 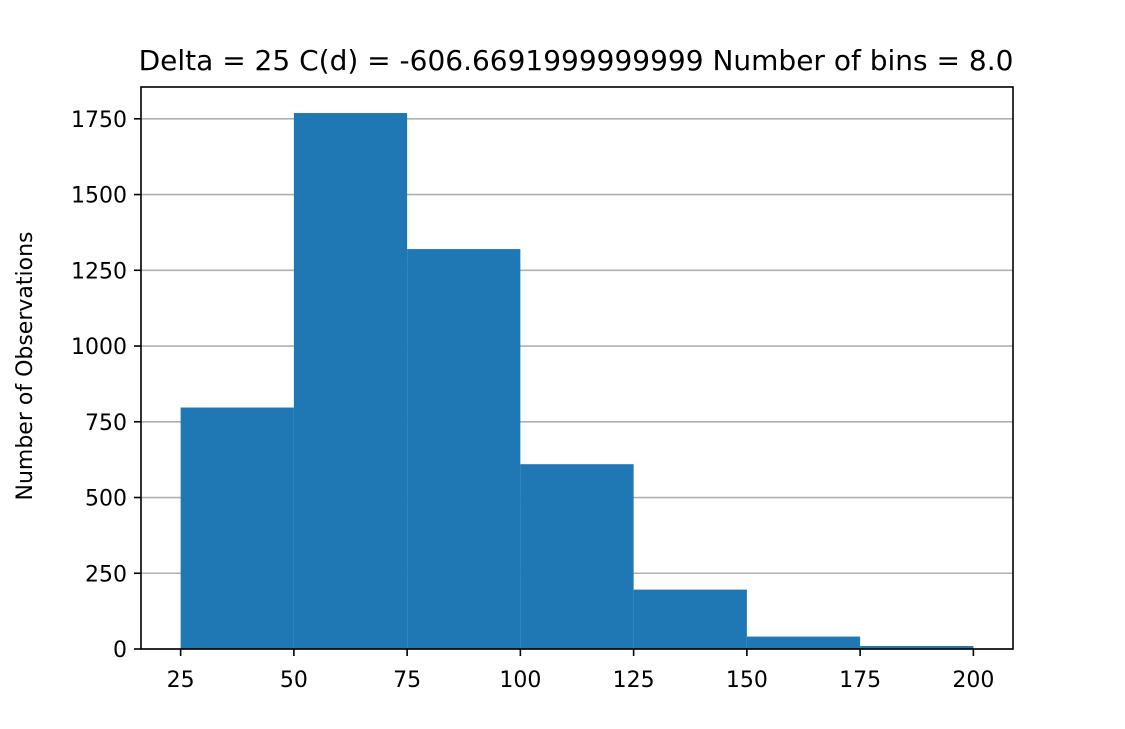 I want to click on x-tick-label-125: 125, so click(x=634, y=680).